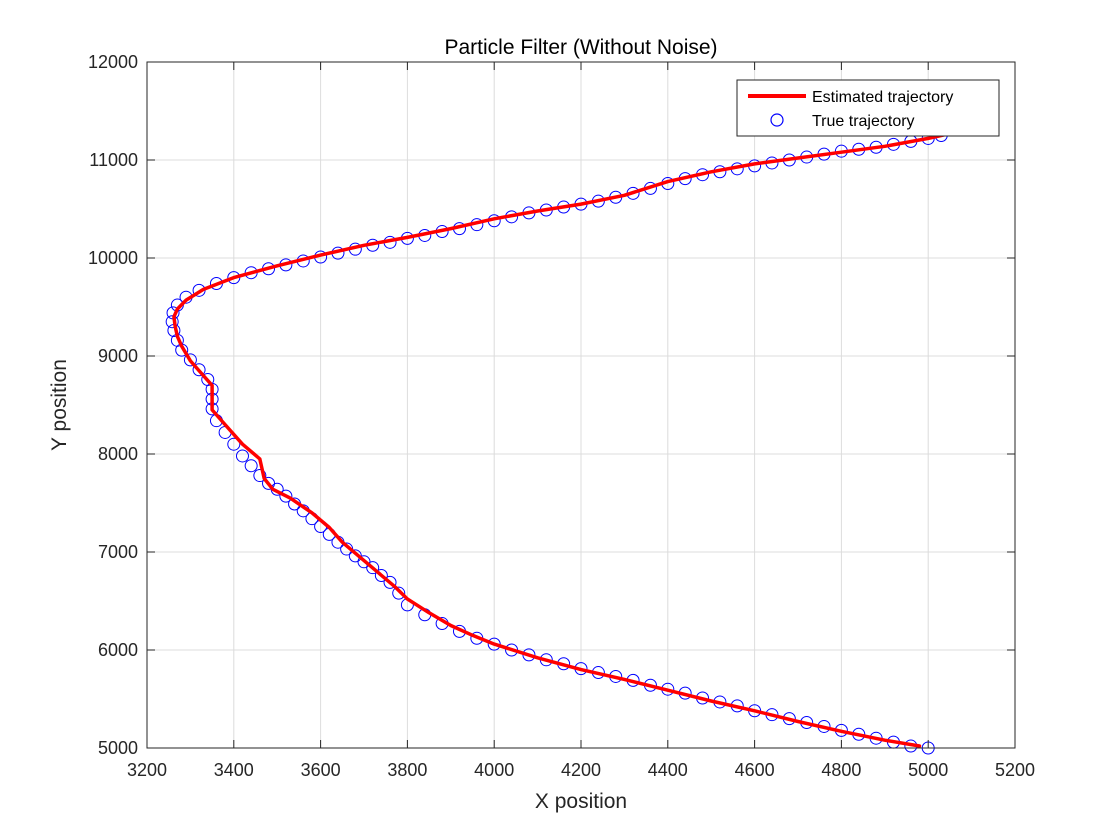  I want to click on x-tick-label: 3400, so click(234, 770).